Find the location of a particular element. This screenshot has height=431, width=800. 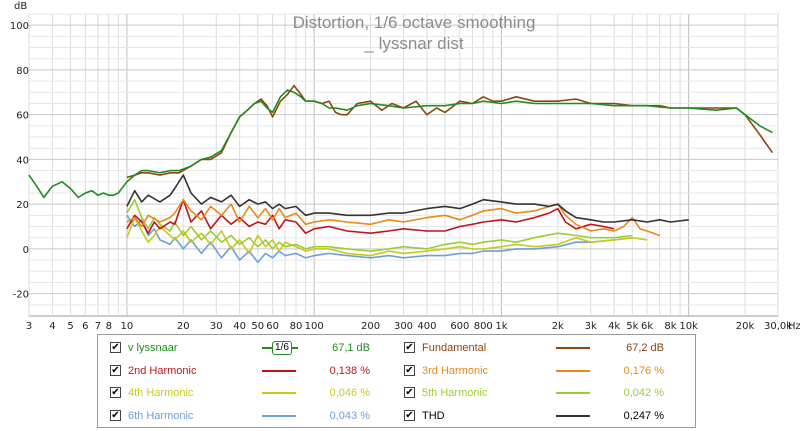

y-tick-label: 40 is located at coordinates (22, 160).